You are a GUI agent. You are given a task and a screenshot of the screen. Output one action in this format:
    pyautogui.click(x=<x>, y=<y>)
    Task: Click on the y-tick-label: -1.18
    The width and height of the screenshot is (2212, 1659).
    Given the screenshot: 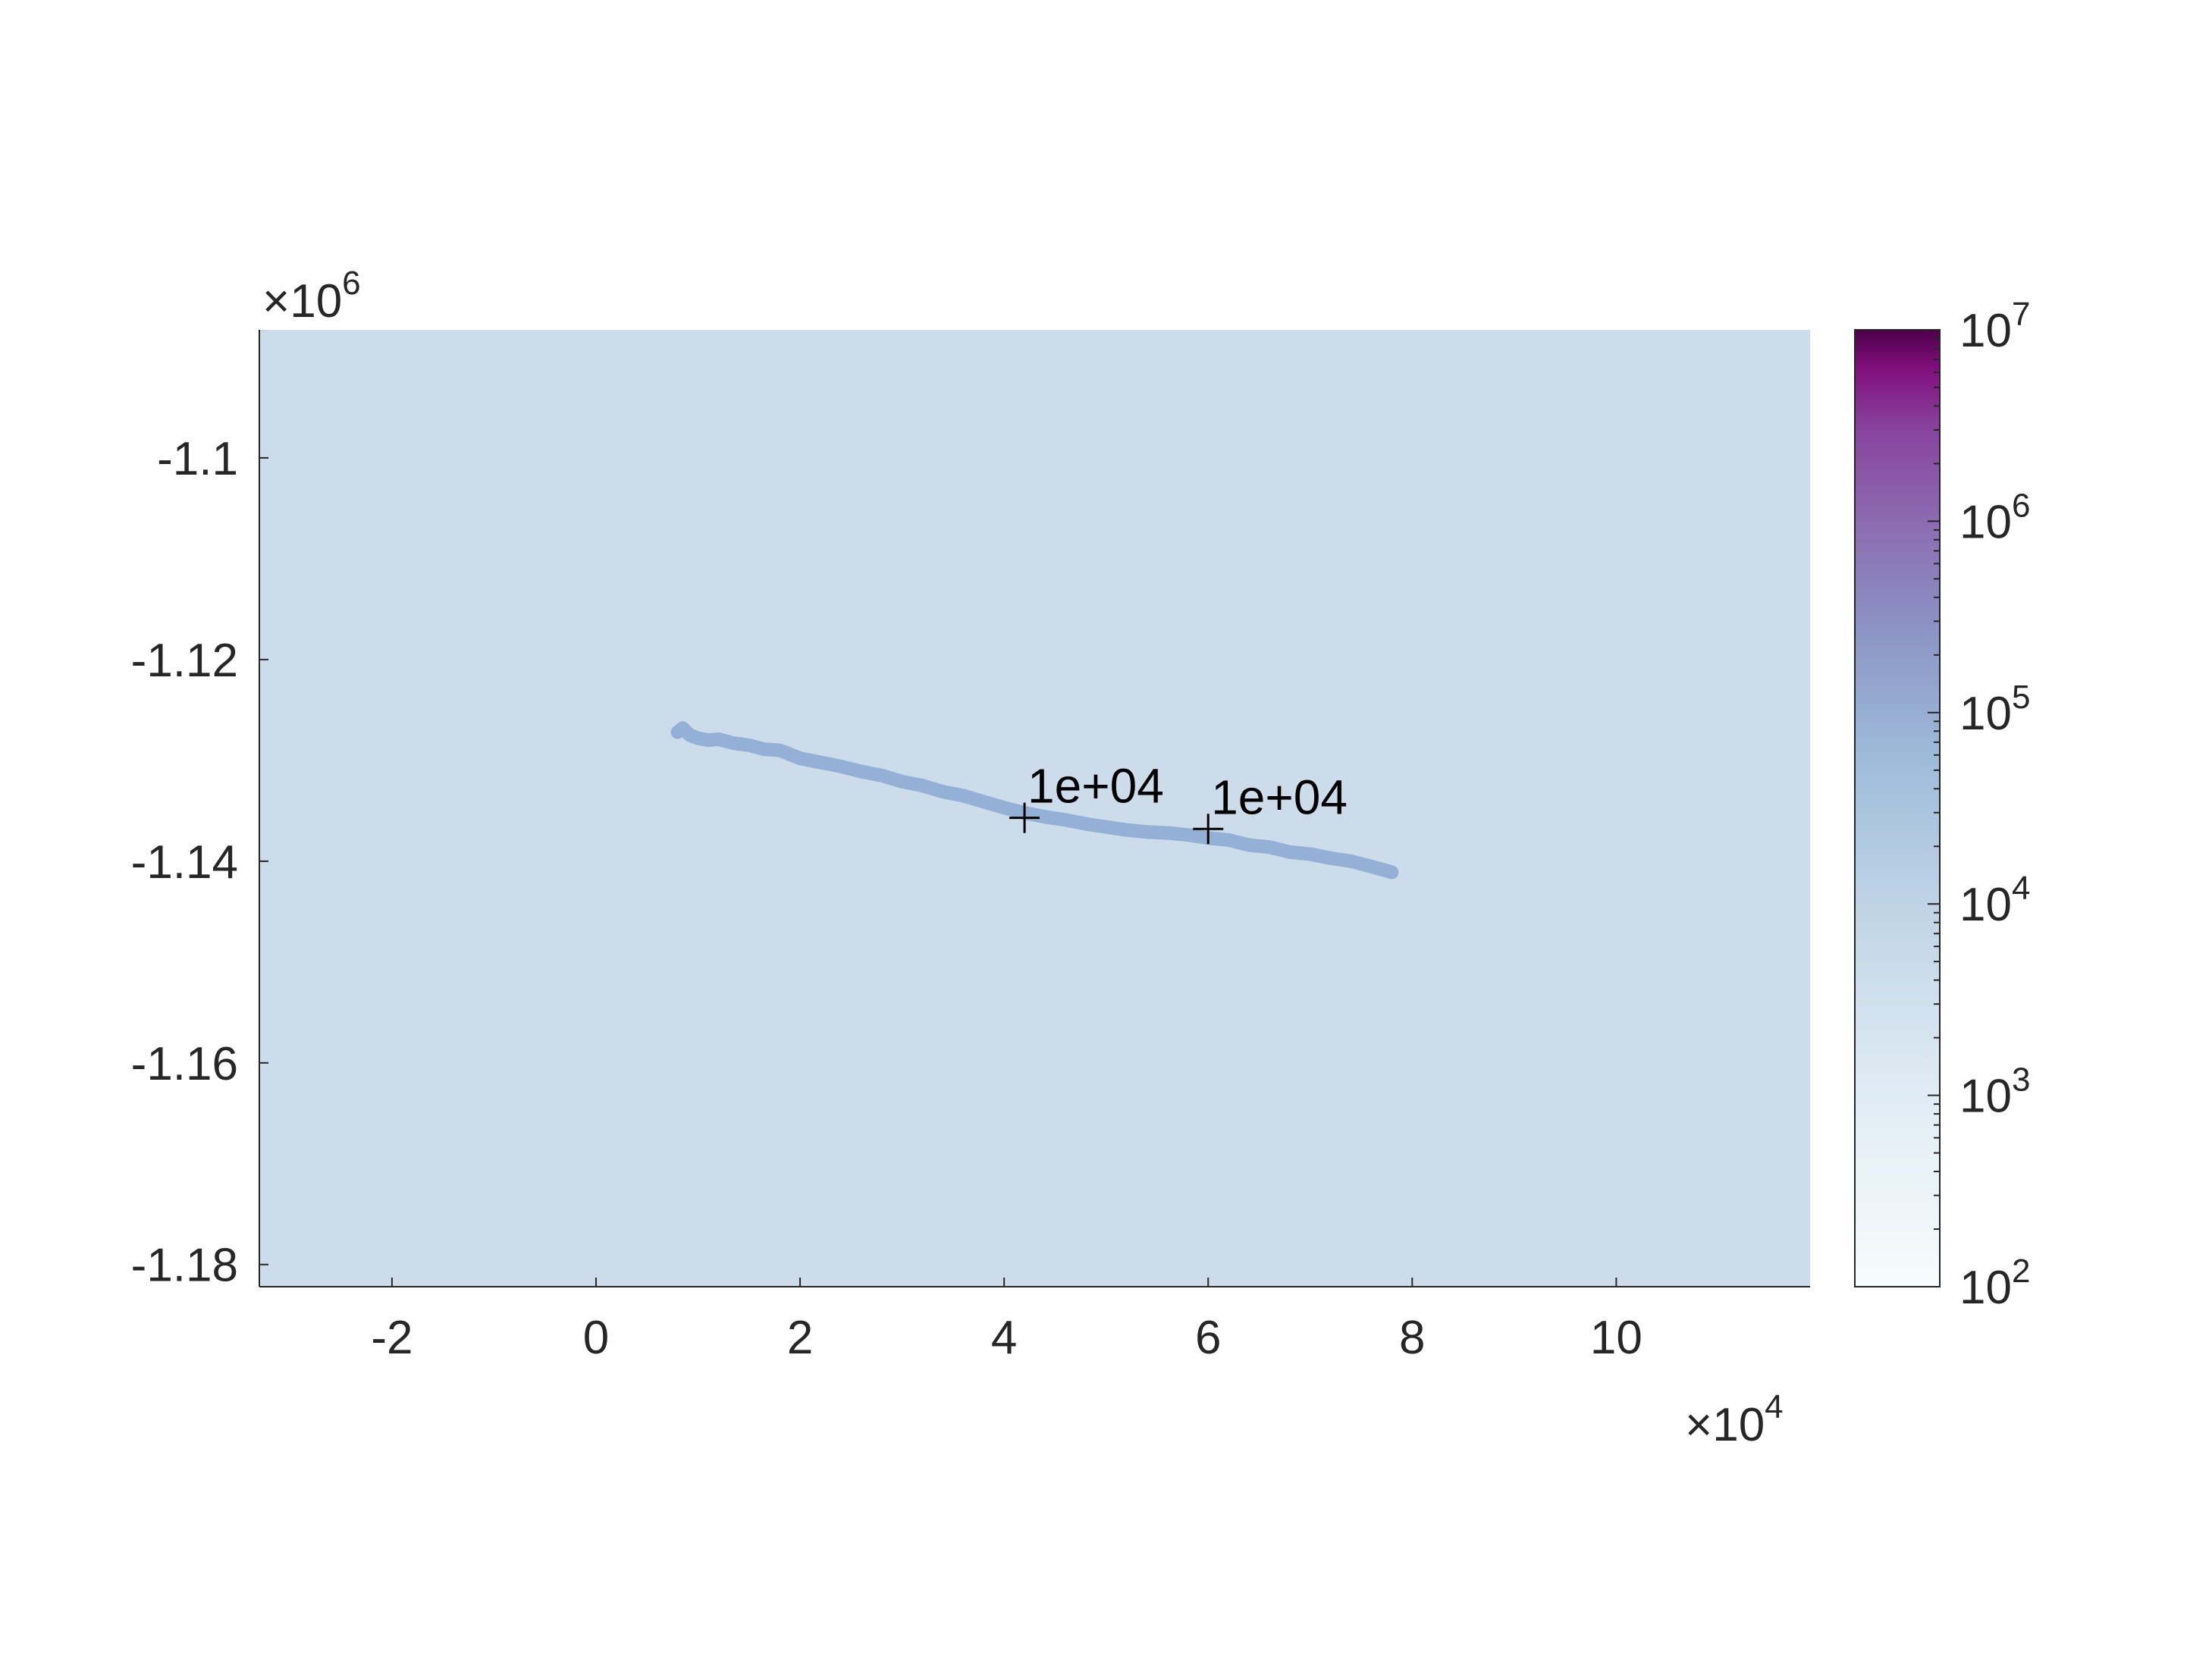 What is the action you would take?
    pyautogui.click(x=185, y=1266)
    